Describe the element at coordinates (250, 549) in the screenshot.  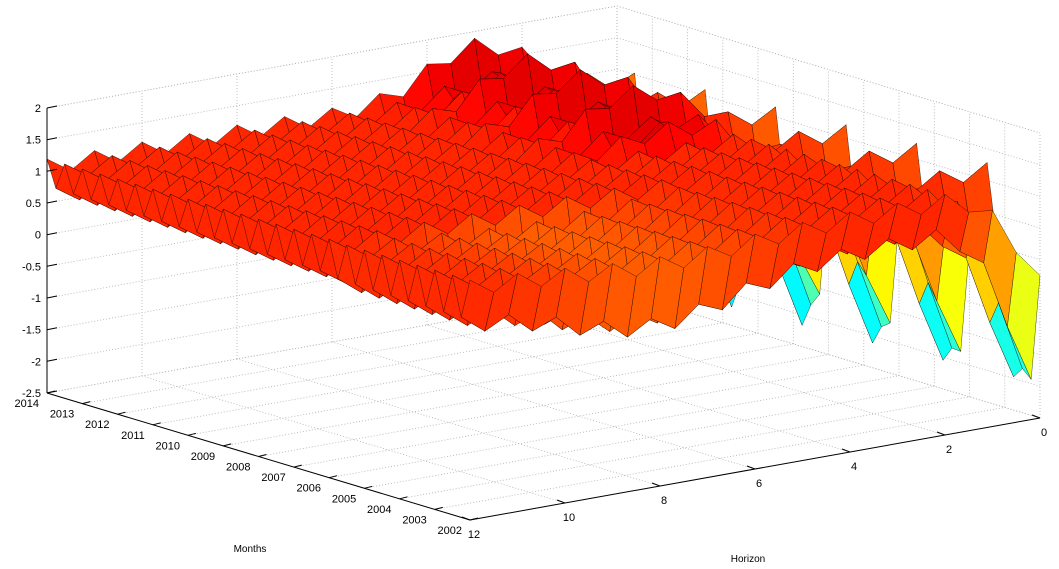
I see `months-axis-label: Months` at that location.